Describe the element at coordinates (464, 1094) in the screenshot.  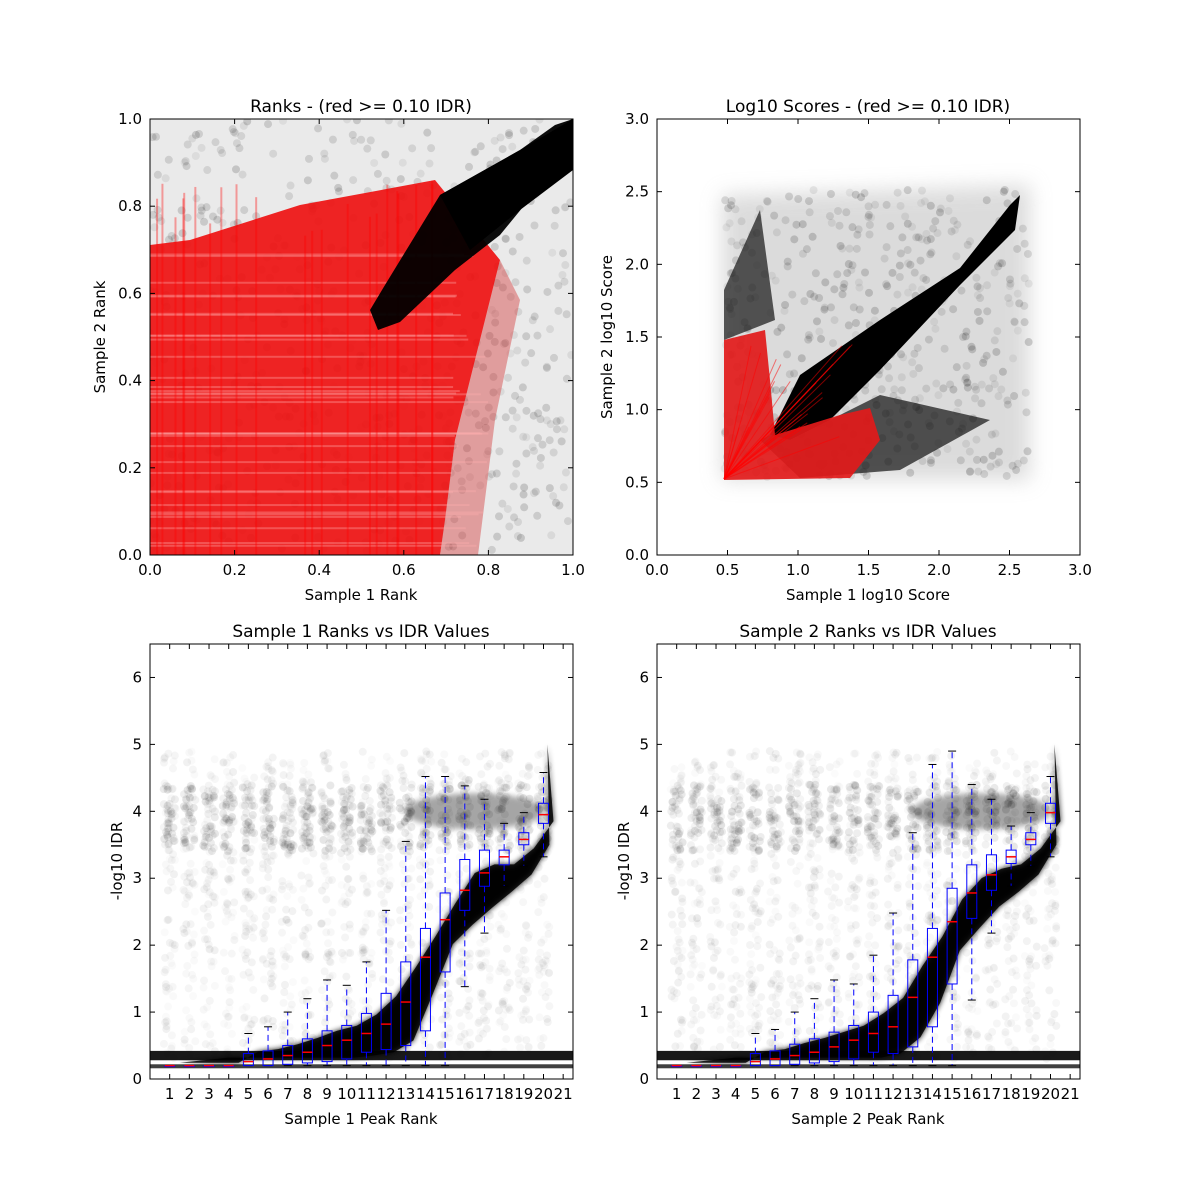
I see `x-tick-label: 16` at that location.